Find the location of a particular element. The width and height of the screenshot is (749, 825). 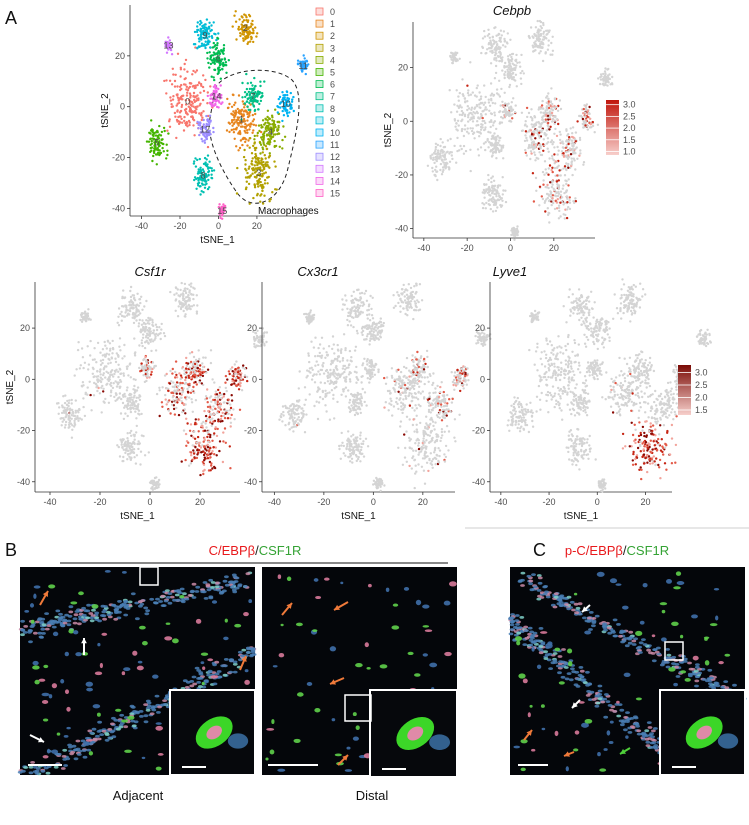

legend-label: 2 is located at coordinates (332, 36).